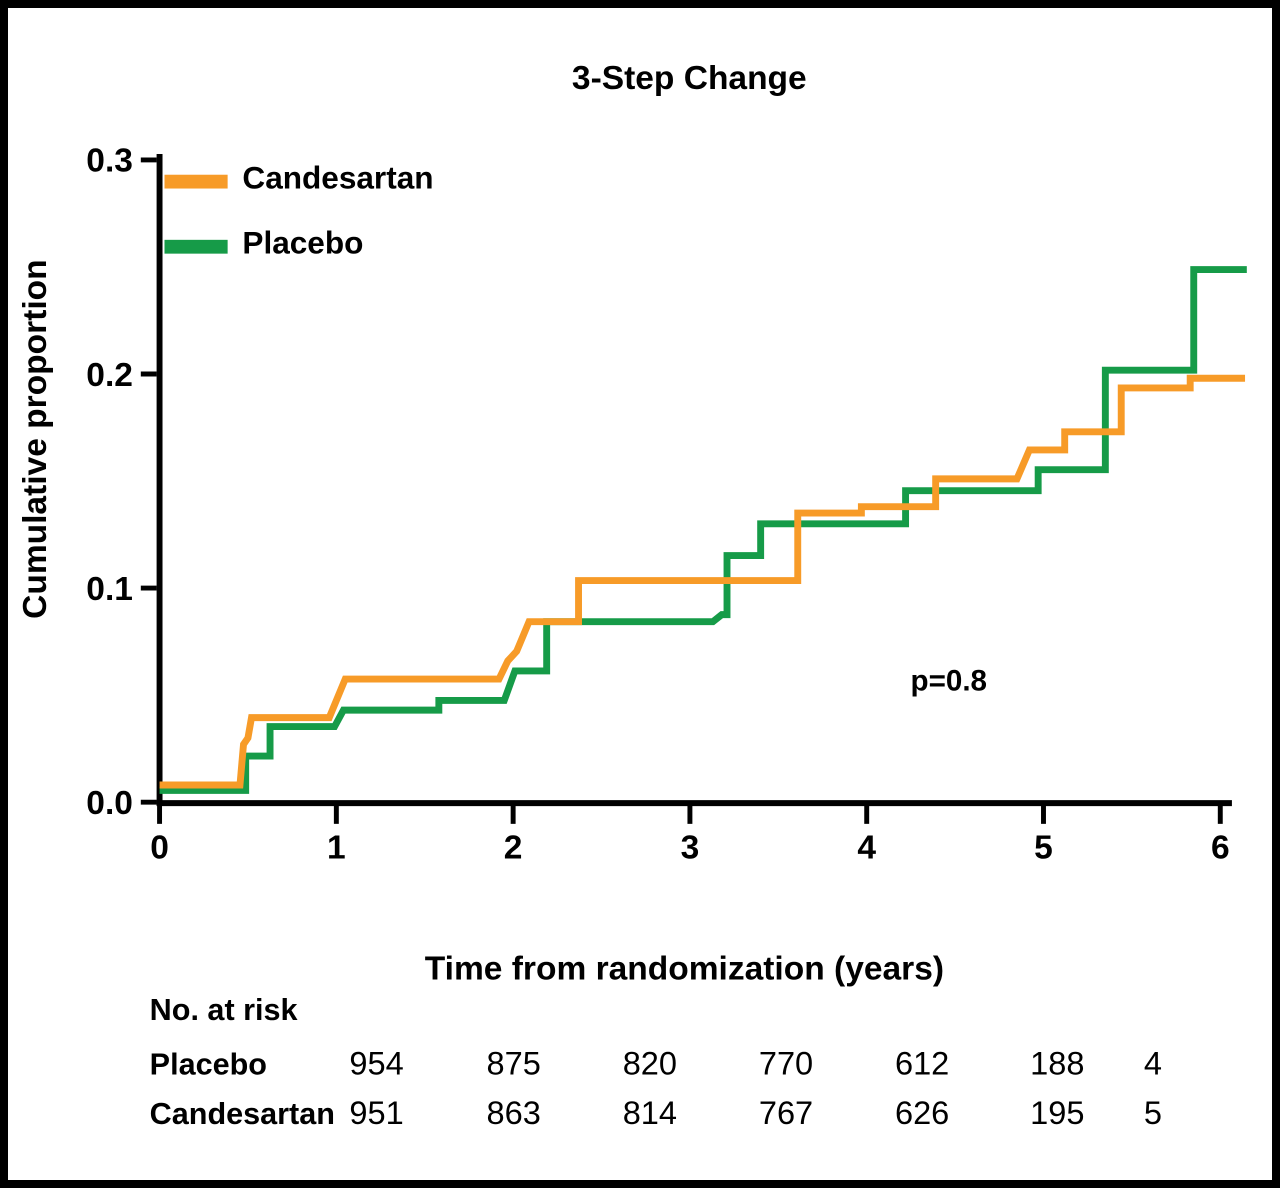 The width and height of the screenshot is (1280, 1188). Describe the element at coordinates (650, 1063) in the screenshot. I see `at-risk-value: 820` at that location.